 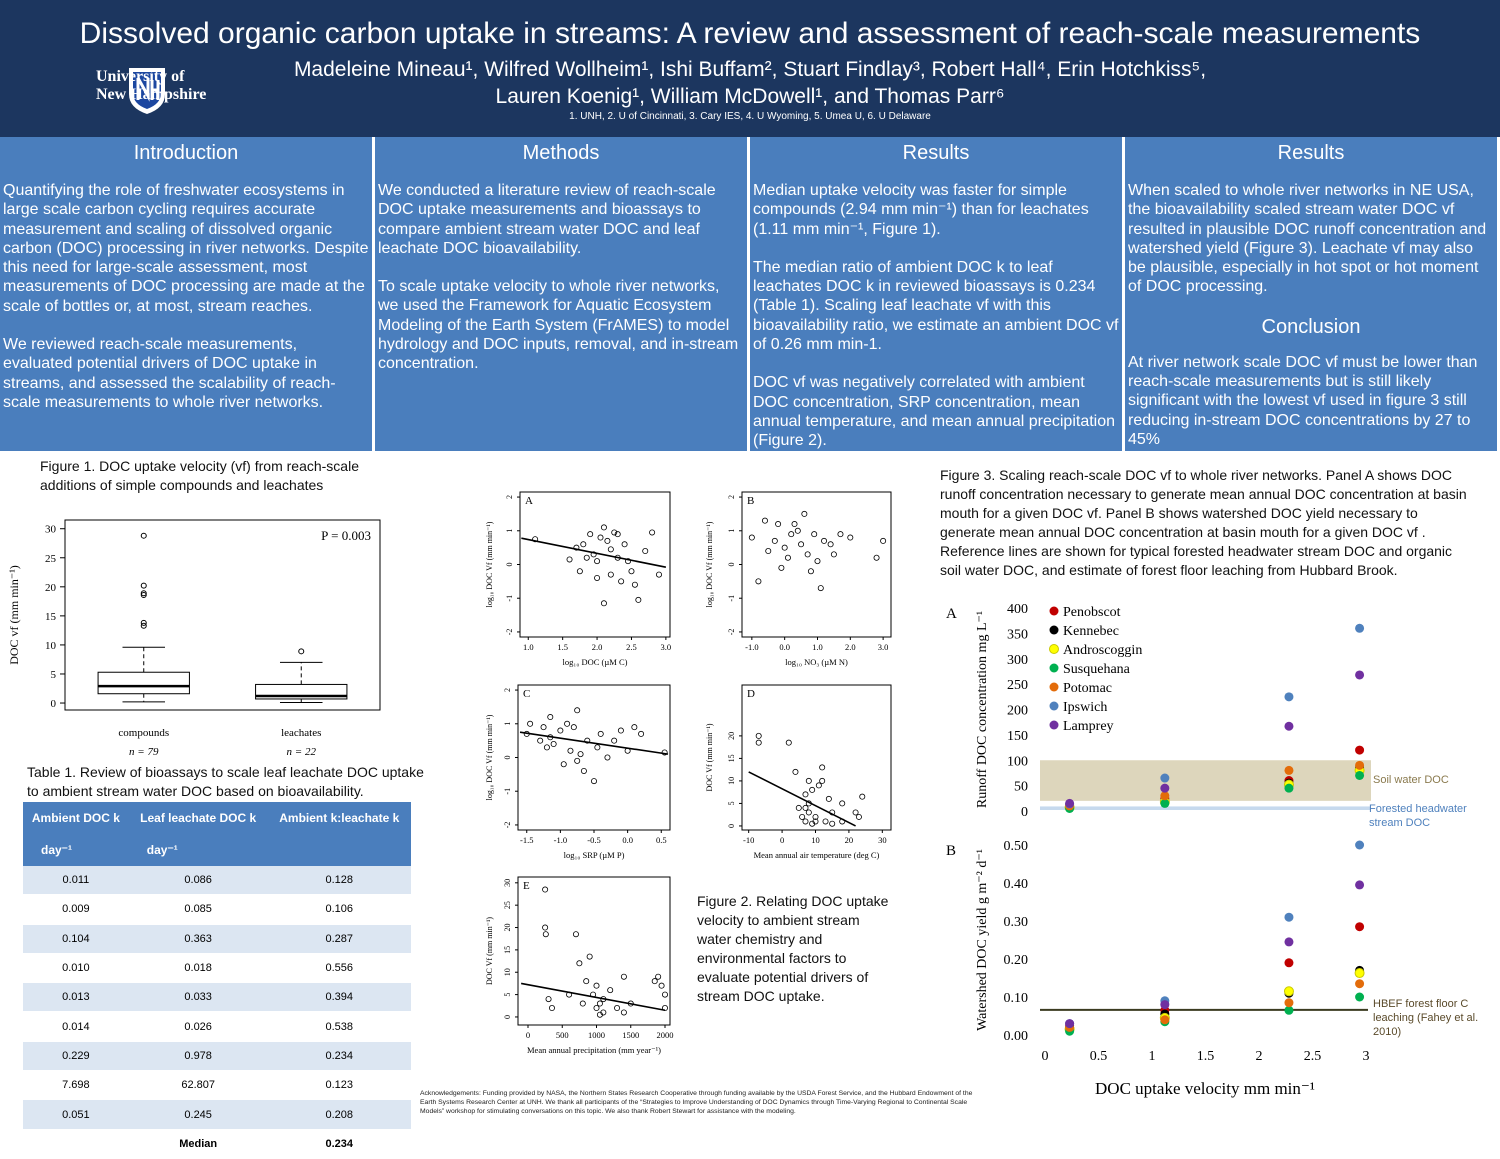 What do you see at coordinates (1016, 922) in the screenshot?
I see `y-tick-label: 0.30` at bounding box center [1016, 922].